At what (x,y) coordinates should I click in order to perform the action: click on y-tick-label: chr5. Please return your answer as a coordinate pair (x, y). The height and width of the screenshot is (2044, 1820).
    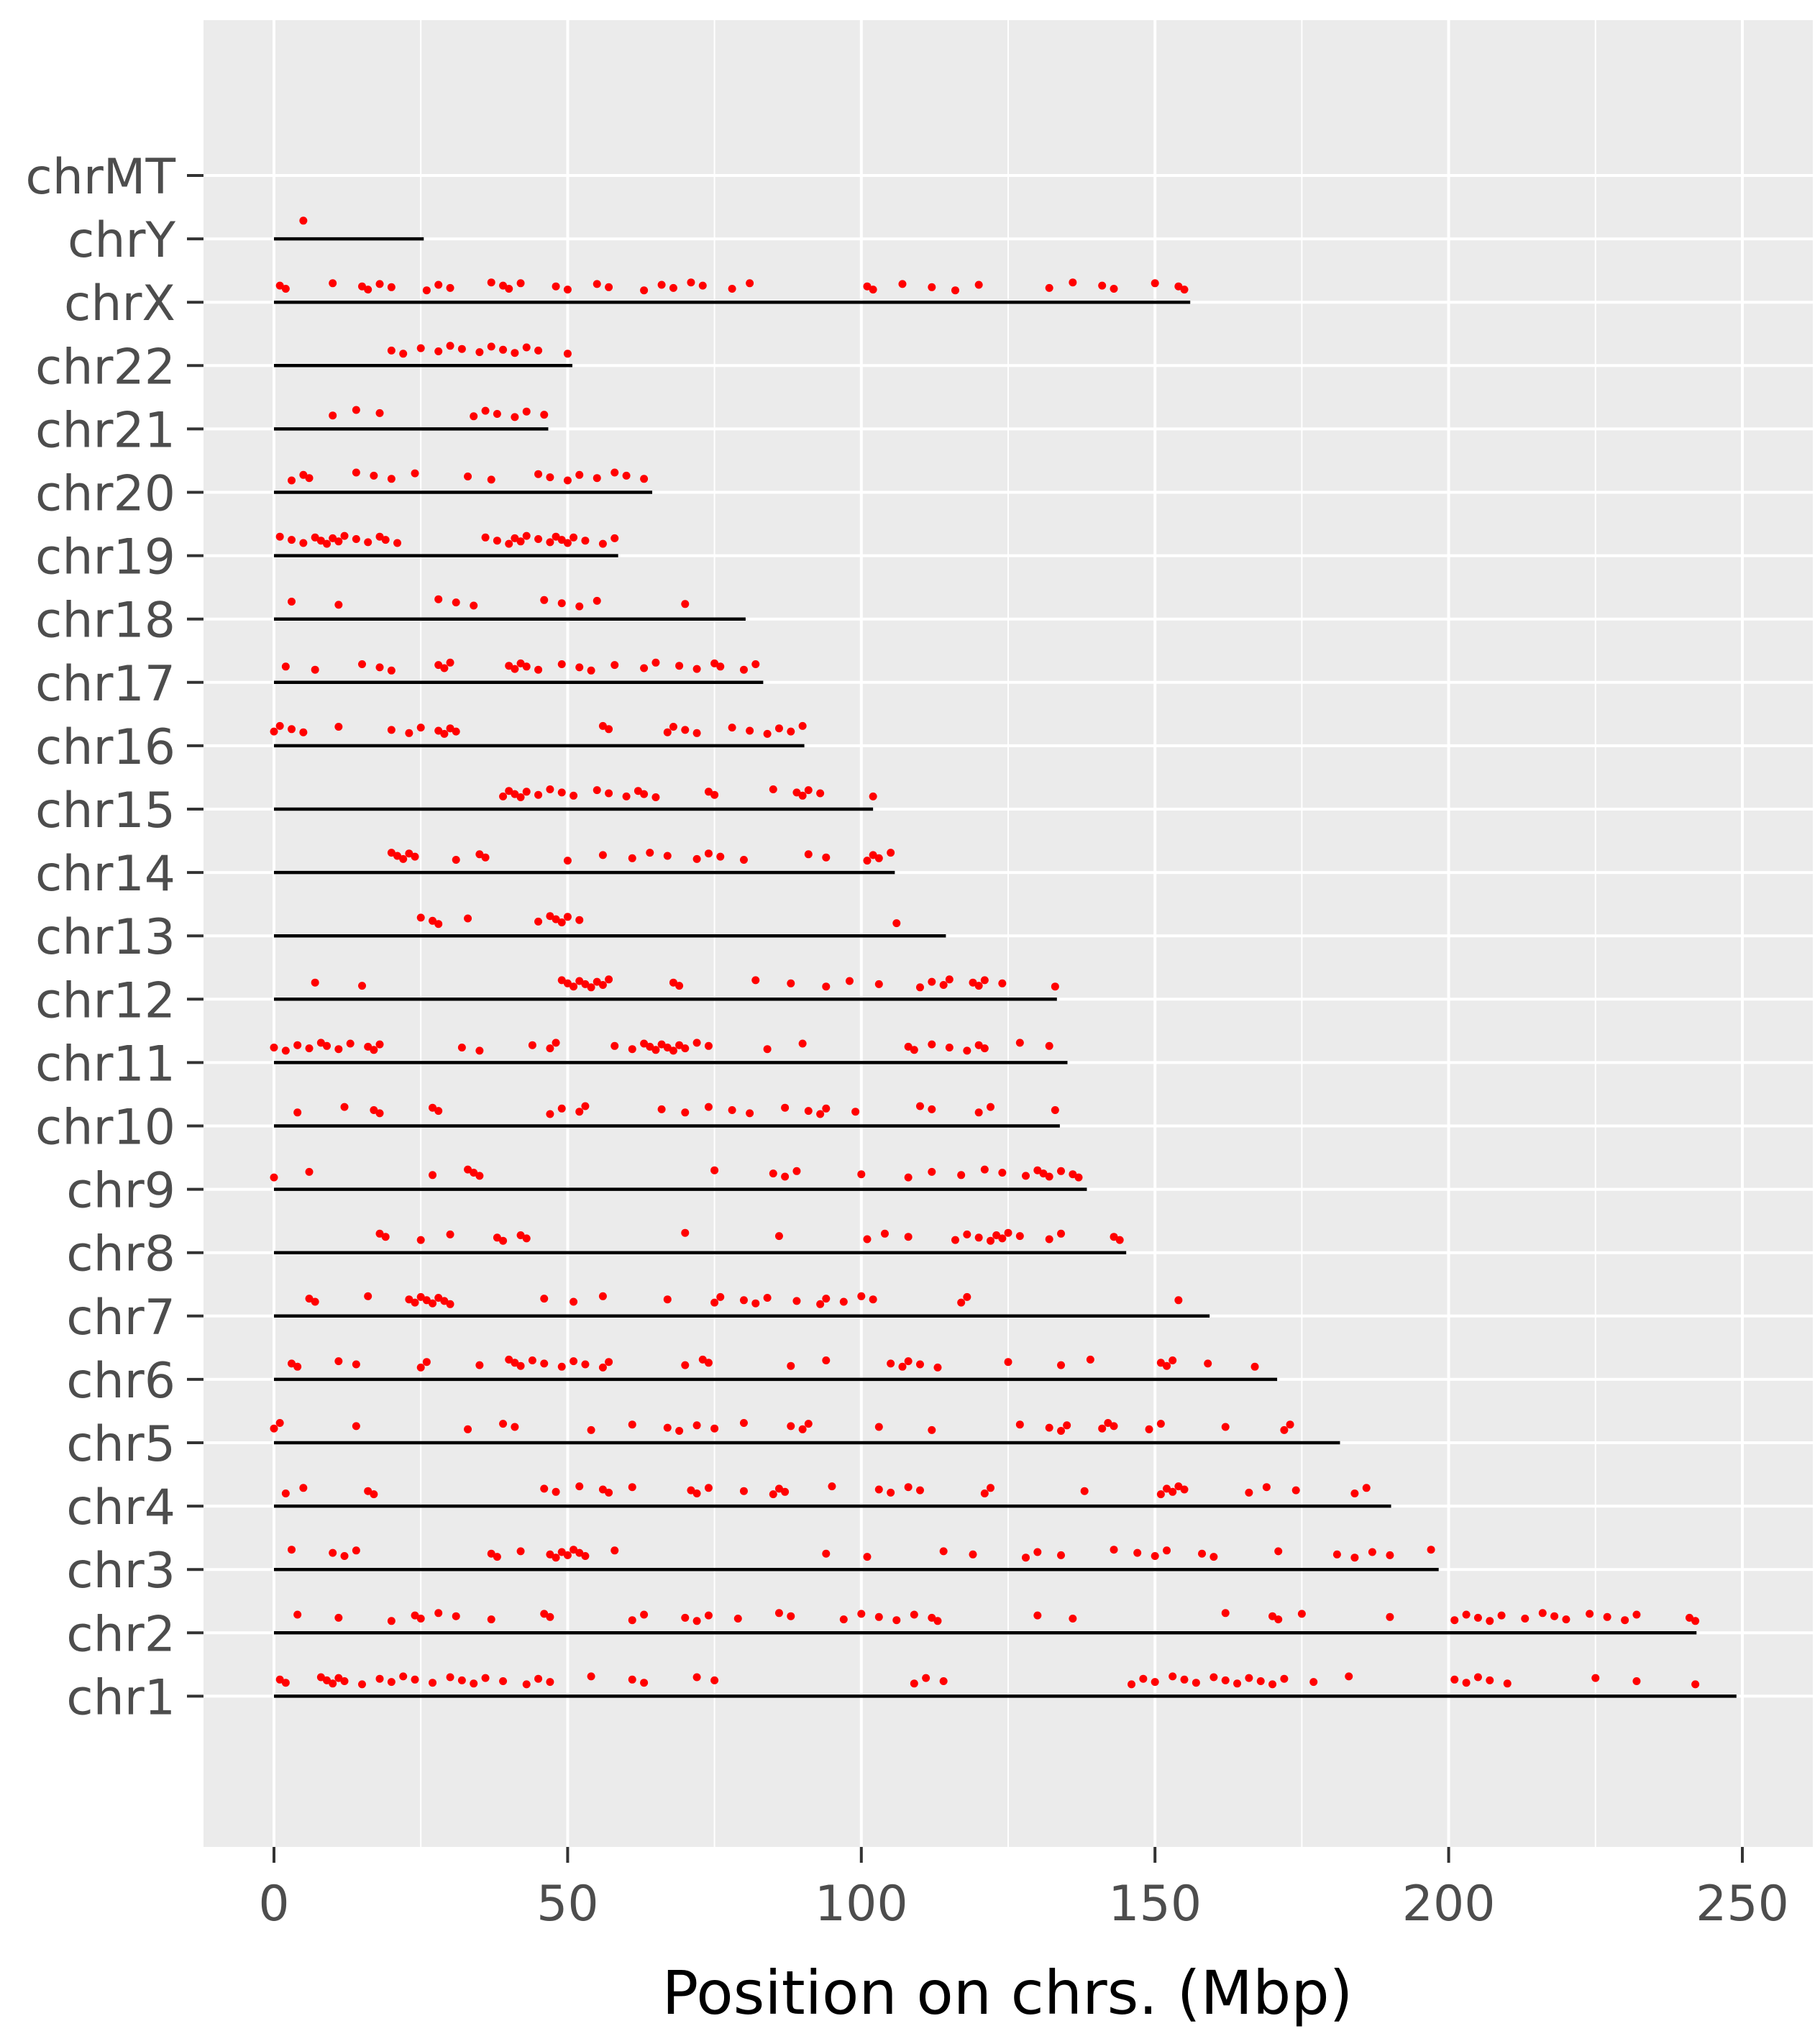
    Looking at the image, I should click on (120, 1444).